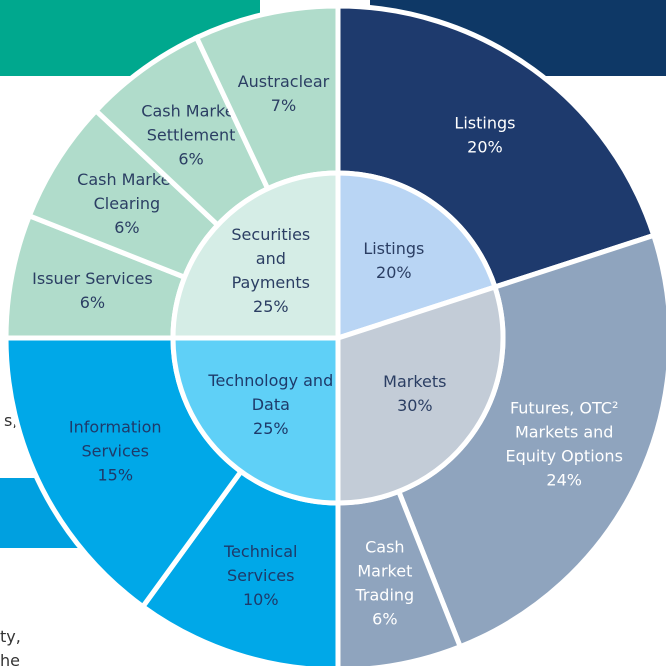 The height and width of the screenshot is (666, 666). I want to click on value-label: 30%, so click(415, 405).